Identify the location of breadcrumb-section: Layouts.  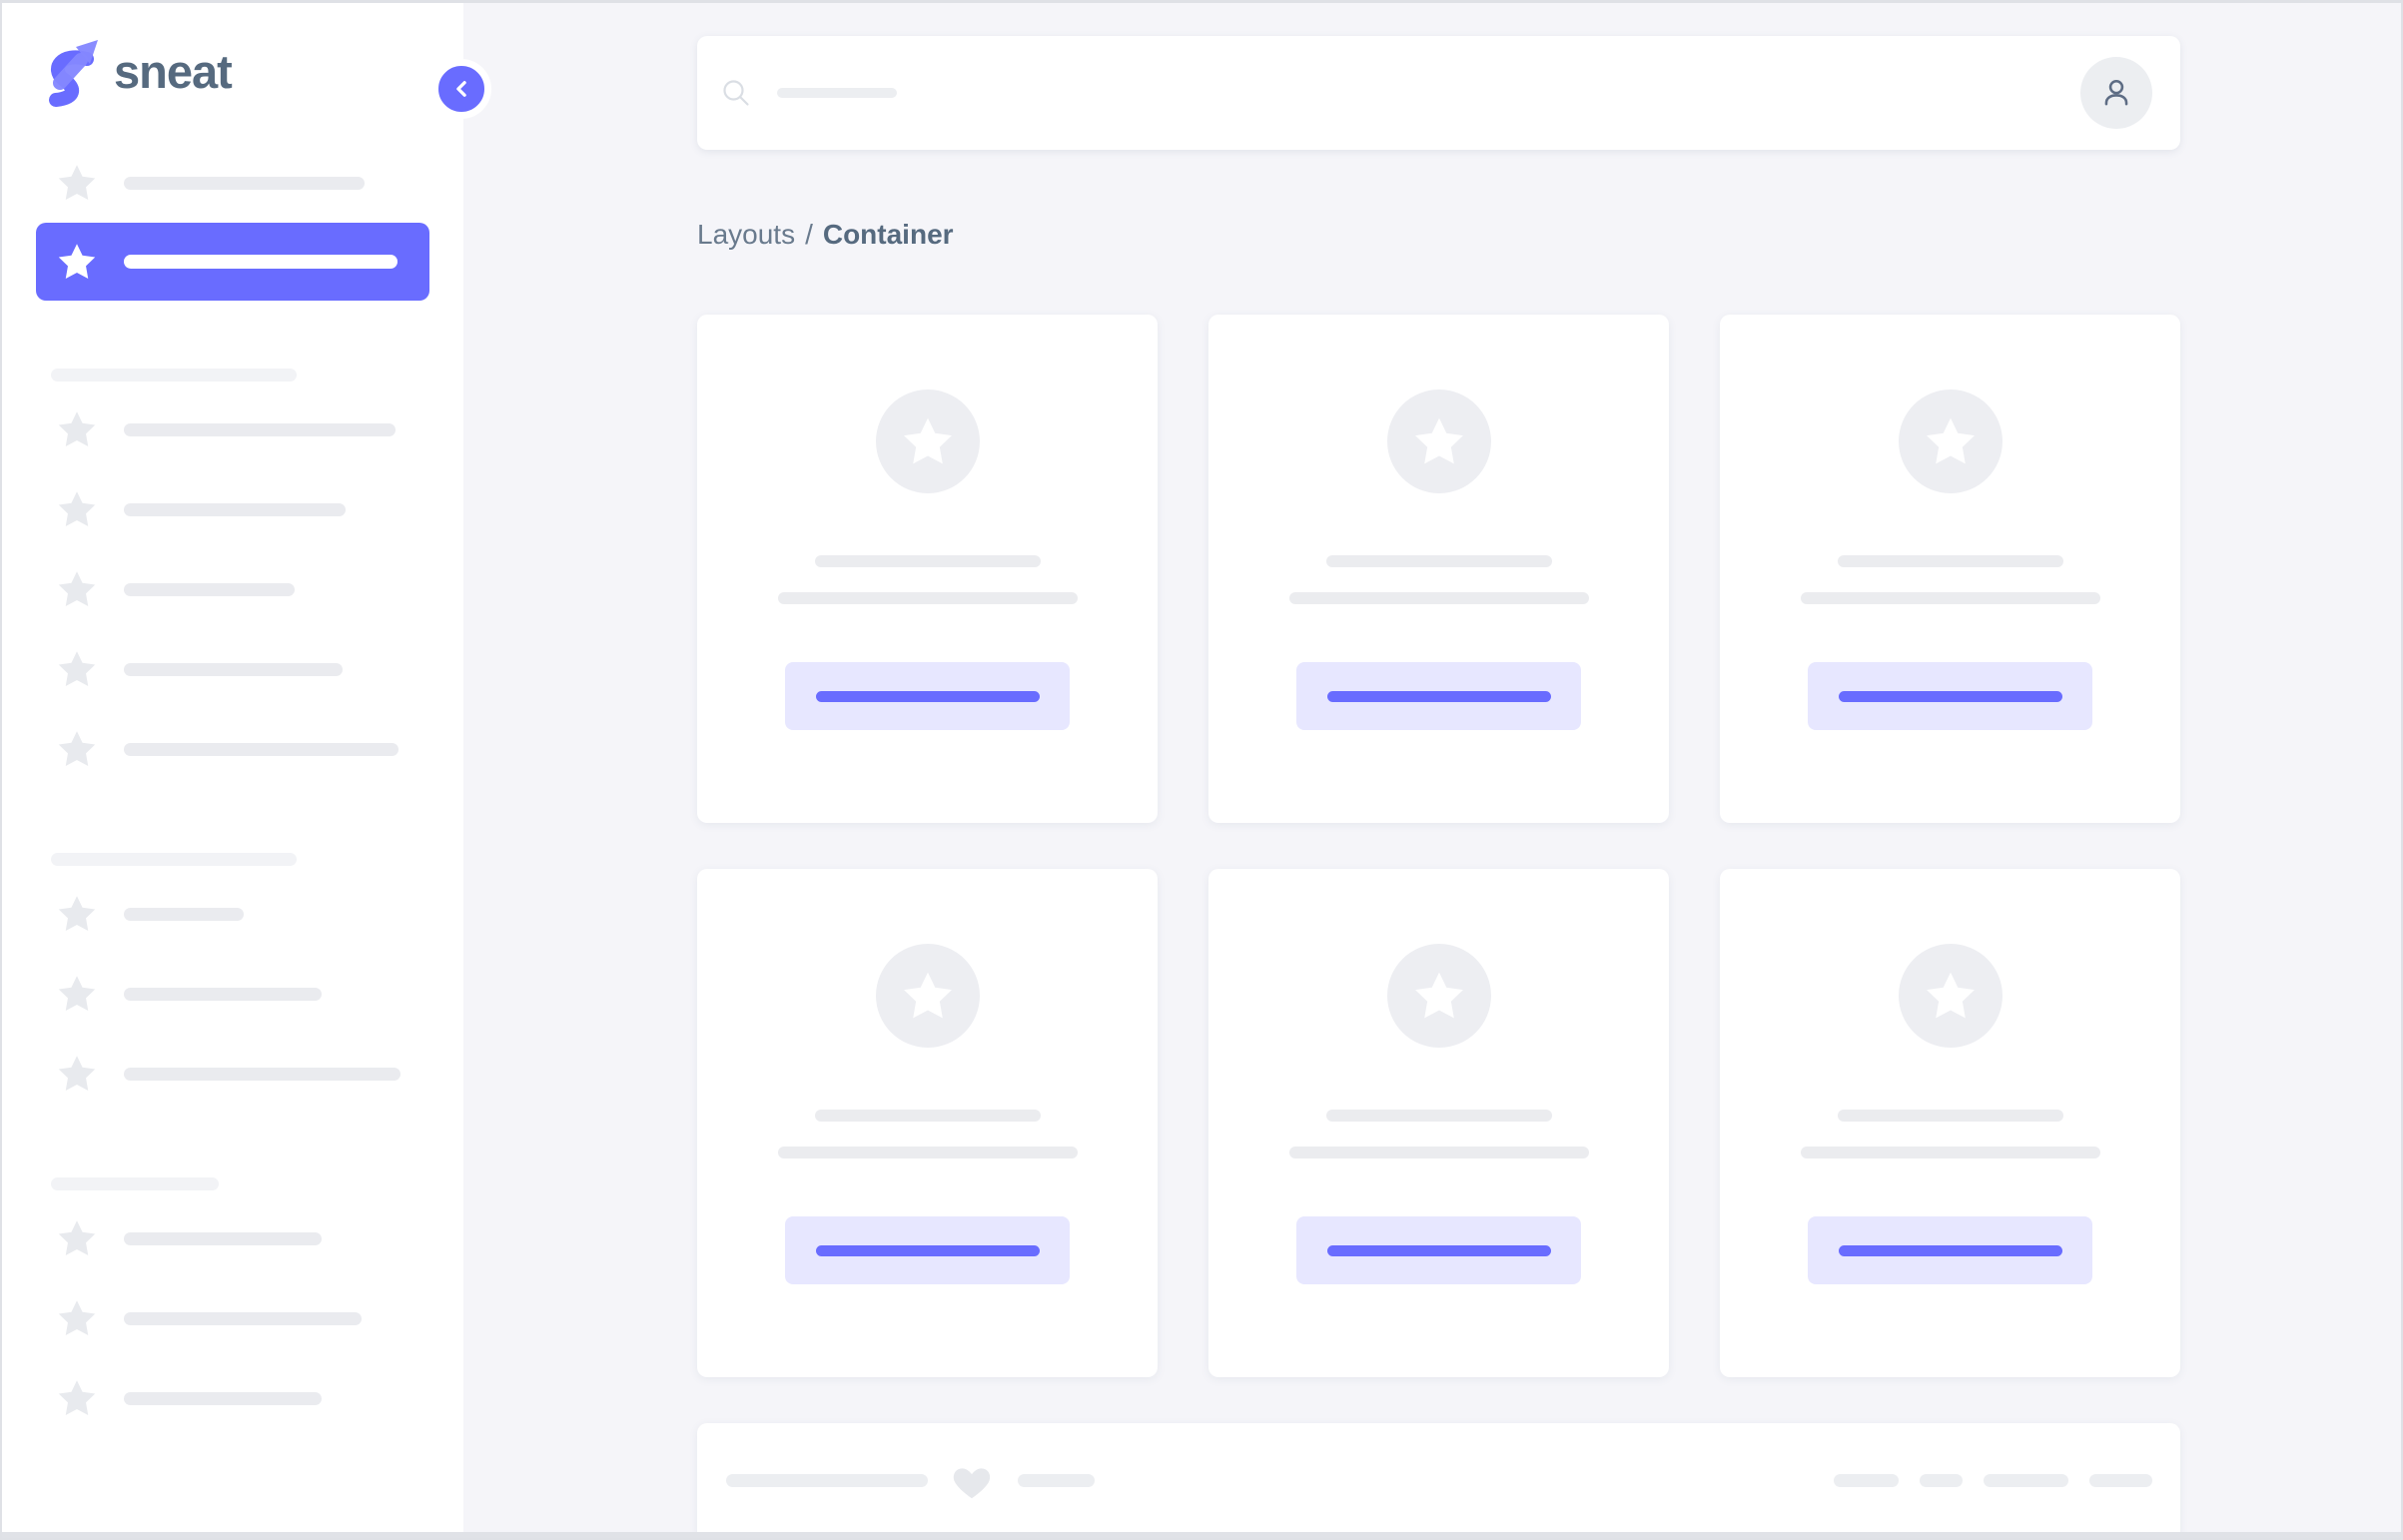
(747, 234).